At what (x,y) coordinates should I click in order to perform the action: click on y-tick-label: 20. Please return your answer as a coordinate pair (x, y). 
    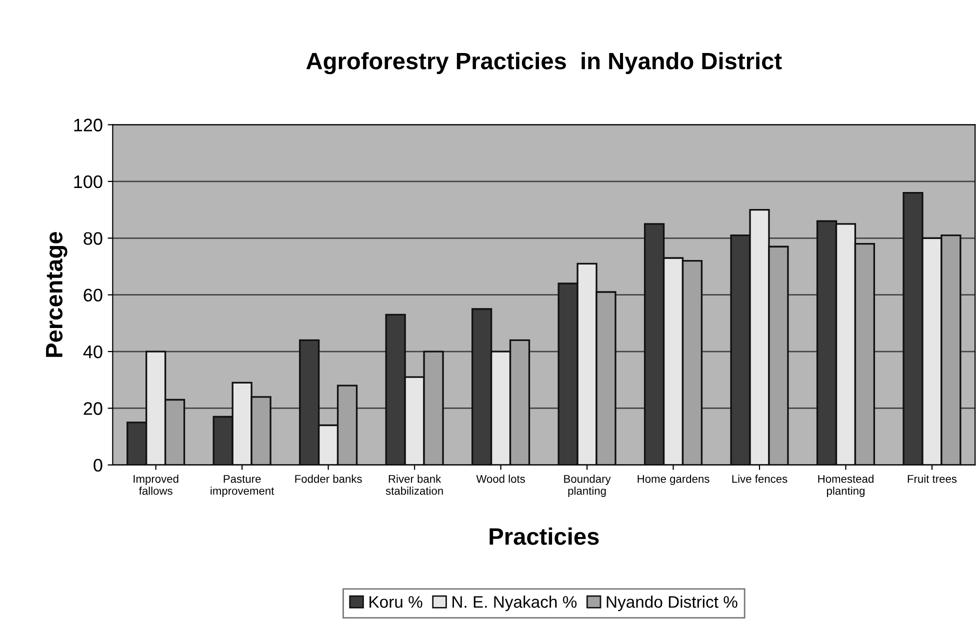
    Looking at the image, I should click on (93, 408).